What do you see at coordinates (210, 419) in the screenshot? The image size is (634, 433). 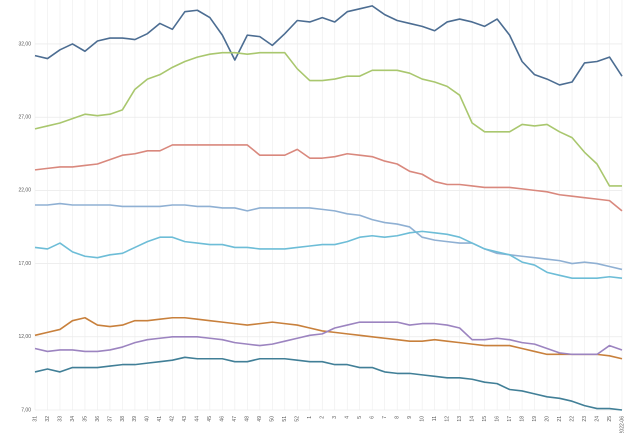 I see `x-tick-label: 45` at bounding box center [210, 419].